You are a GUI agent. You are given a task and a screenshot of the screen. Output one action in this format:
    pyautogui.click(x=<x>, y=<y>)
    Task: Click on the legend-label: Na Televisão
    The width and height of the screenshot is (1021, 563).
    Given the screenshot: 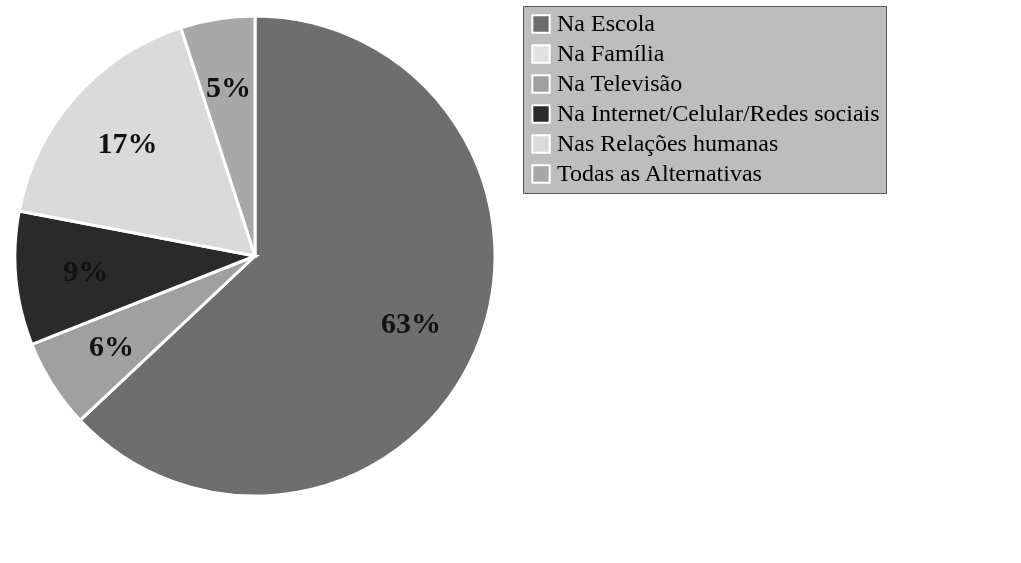 What is the action you would take?
    pyautogui.click(x=620, y=83)
    